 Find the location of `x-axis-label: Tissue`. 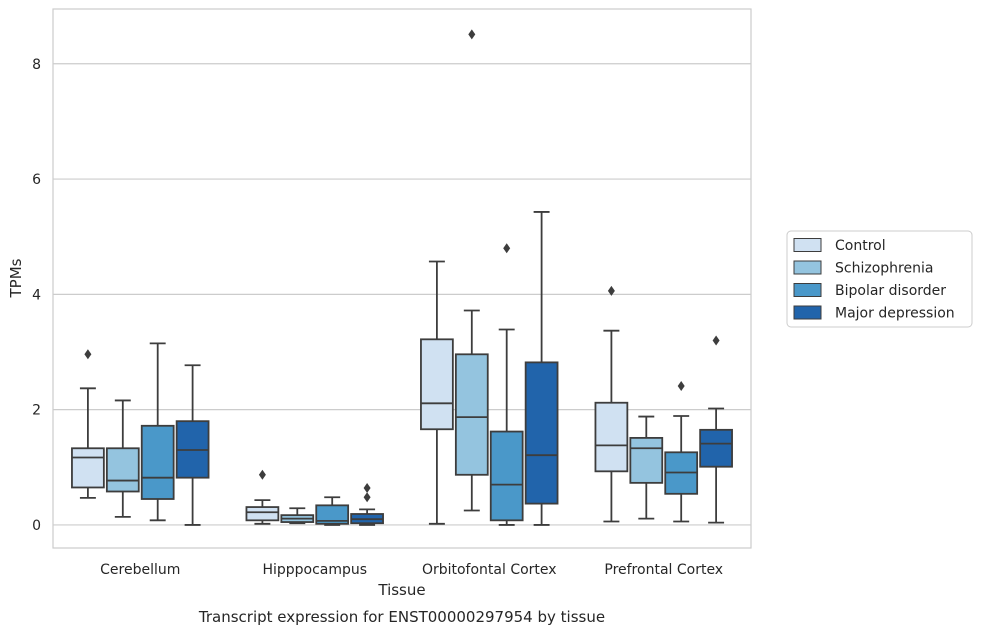

x-axis-label: Tissue is located at coordinates (401, 590).